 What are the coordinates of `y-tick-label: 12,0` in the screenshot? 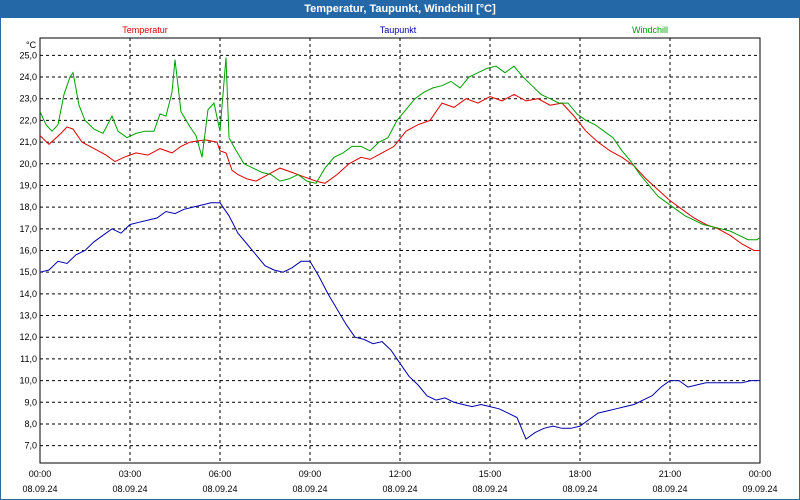 It's located at (28, 337).